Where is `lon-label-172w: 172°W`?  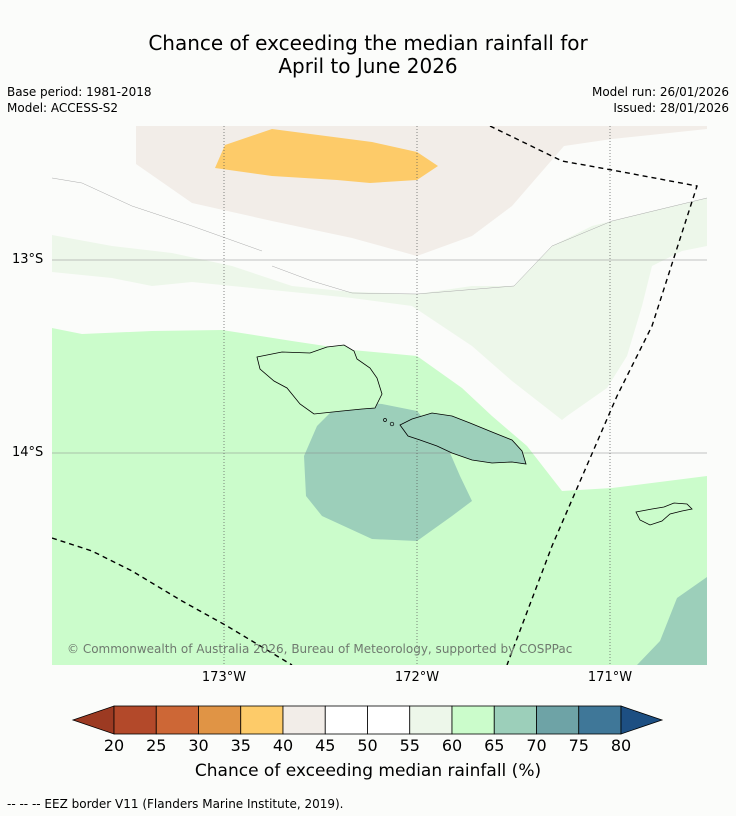 lon-label-172w: 172°W is located at coordinates (417, 677).